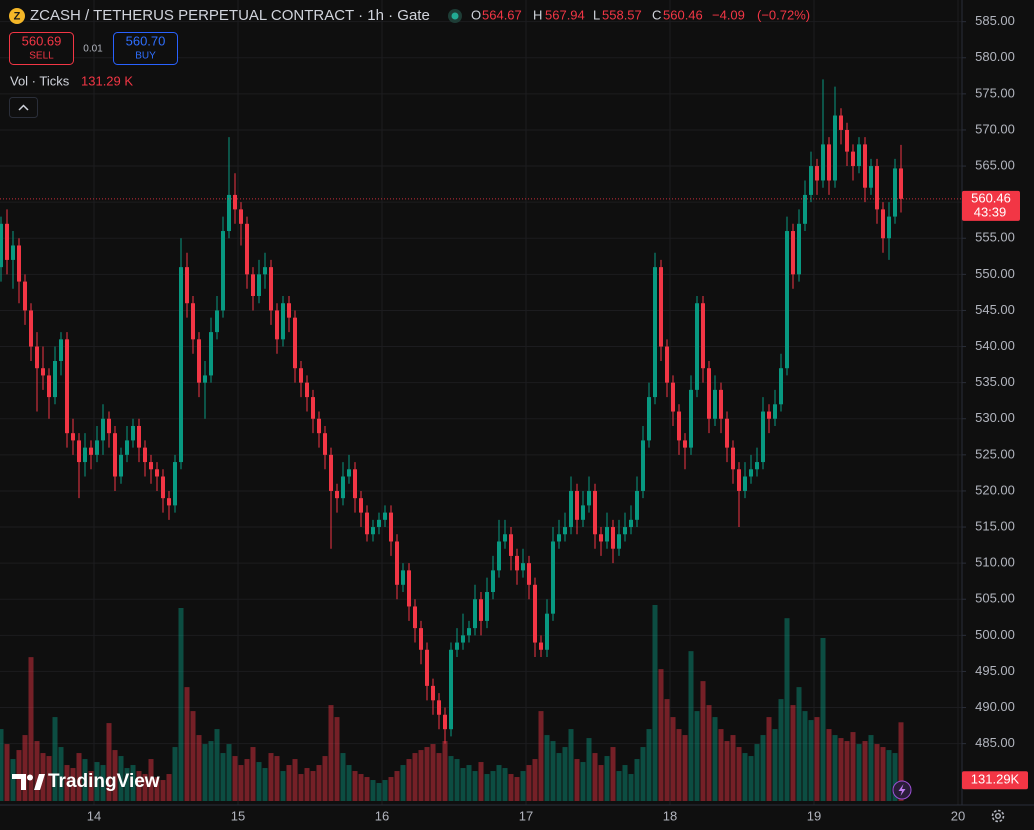 The image size is (1034, 830). Describe the element at coordinates (995, 779) in the screenshot. I see `volume-tag-label: 131.29K` at that location.